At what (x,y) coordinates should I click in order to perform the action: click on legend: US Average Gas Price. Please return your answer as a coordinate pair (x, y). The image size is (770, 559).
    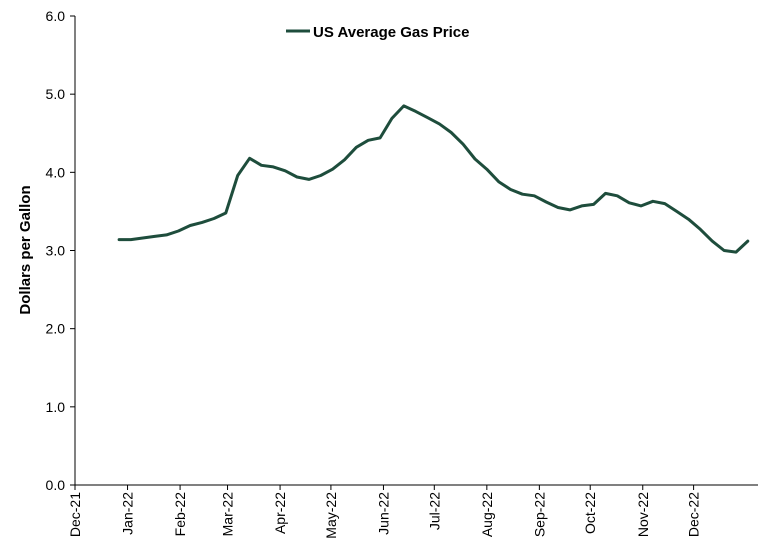
    Looking at the image, I should click on (377, 32).